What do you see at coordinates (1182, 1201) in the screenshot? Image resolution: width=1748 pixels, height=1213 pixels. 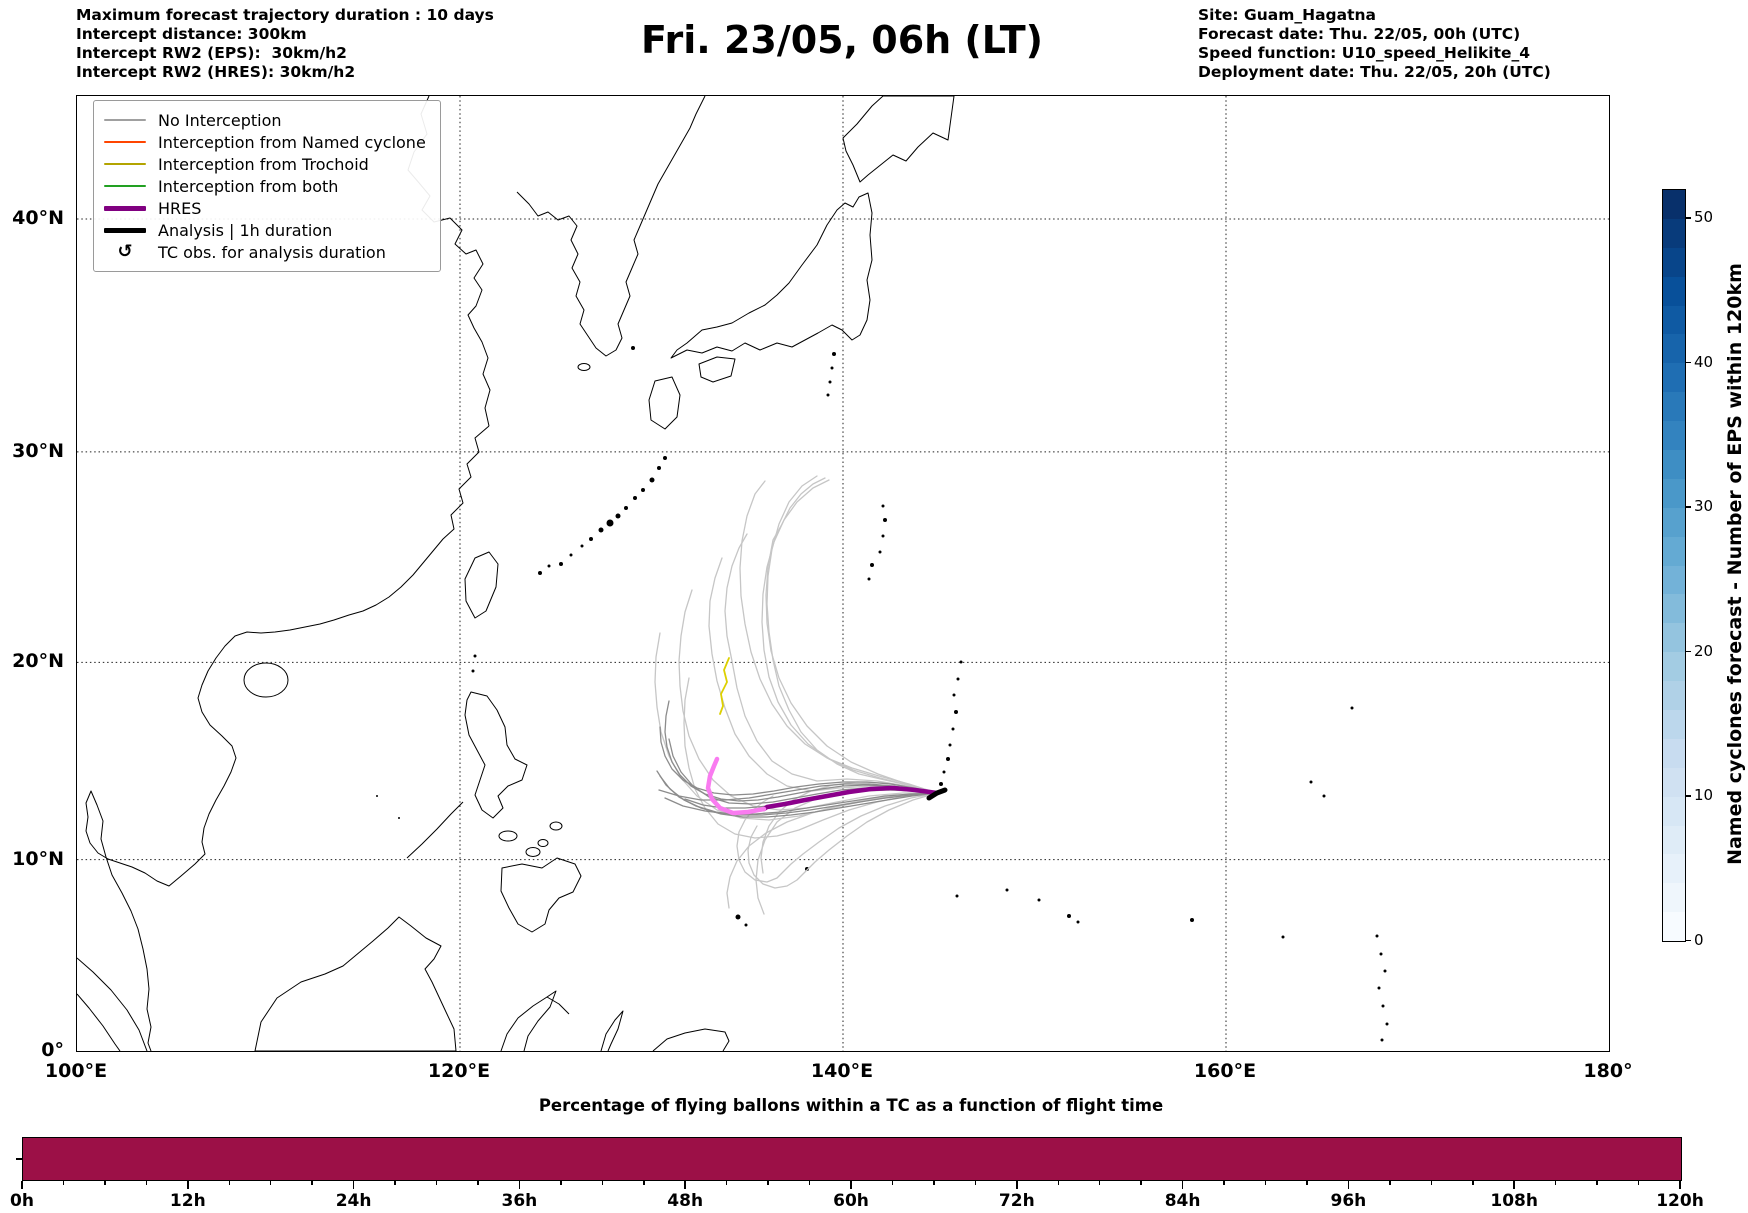 I see `bottom-tick-label-84h: 84h` at bounding box center [1182, 1201].